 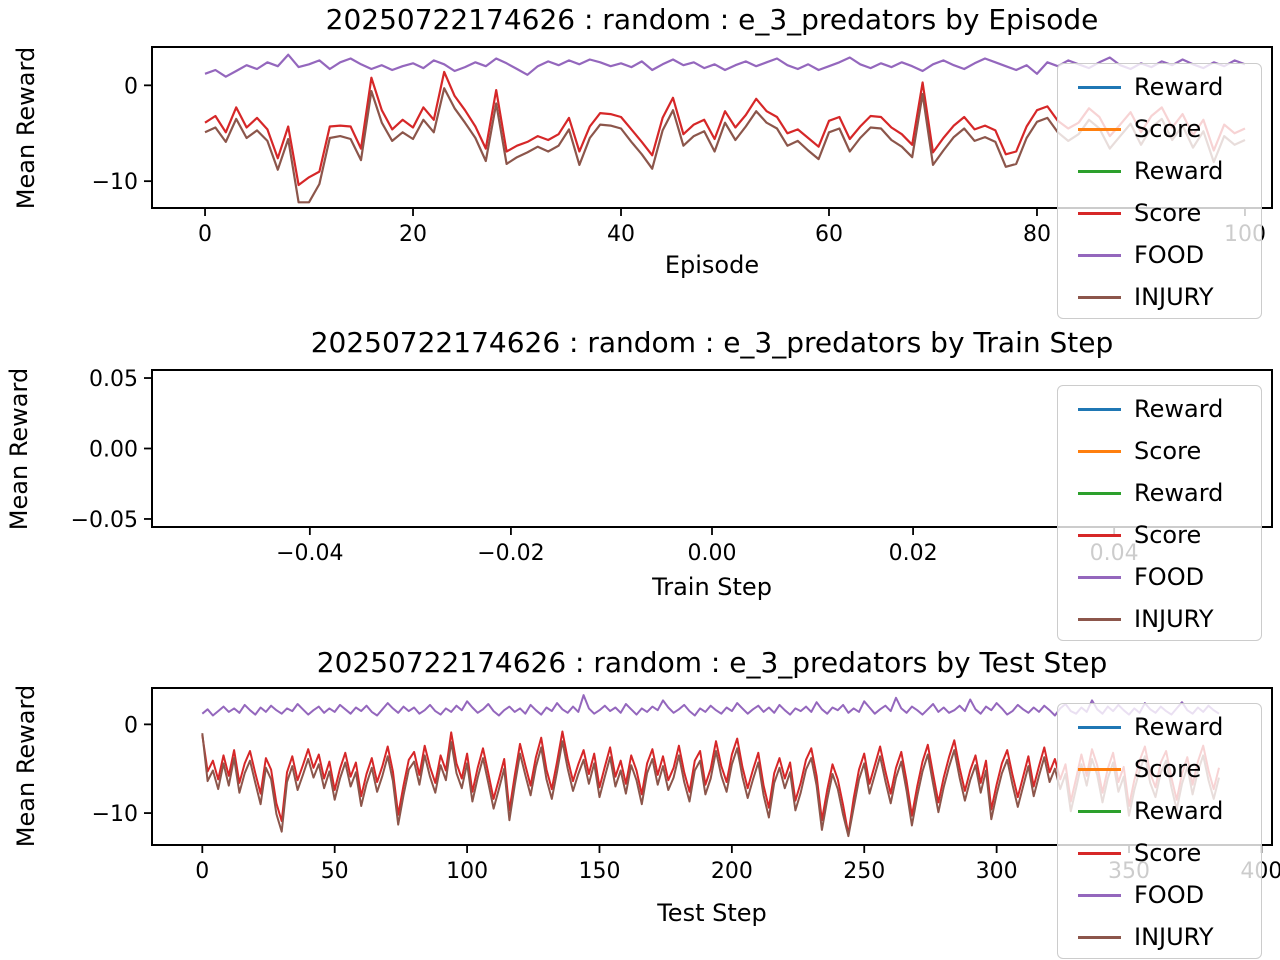 What do you see at coordinates (413, 234) in the screenshot?
I see `x-tick-label: 20` at bounding box center [413, 234].